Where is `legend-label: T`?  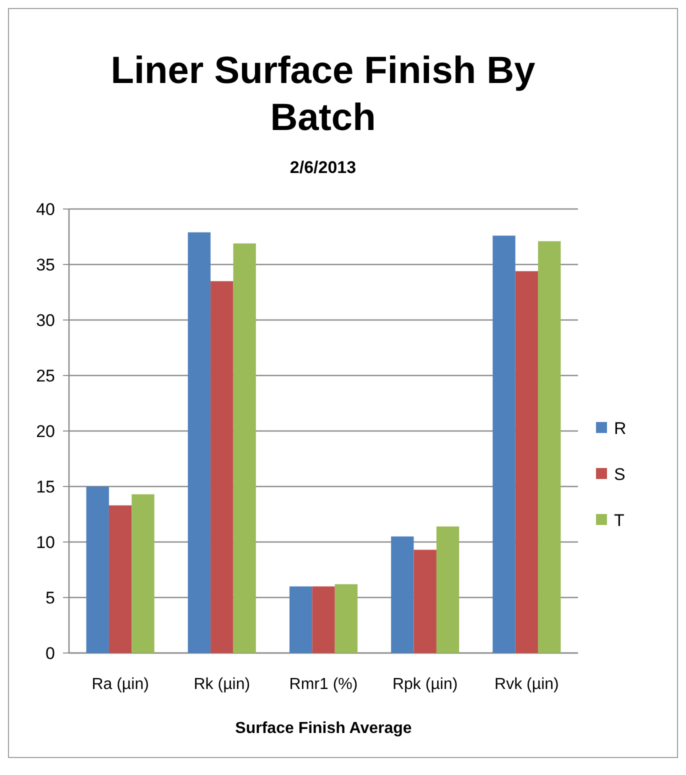 legend-label: T is located at coordinates (619, 520).